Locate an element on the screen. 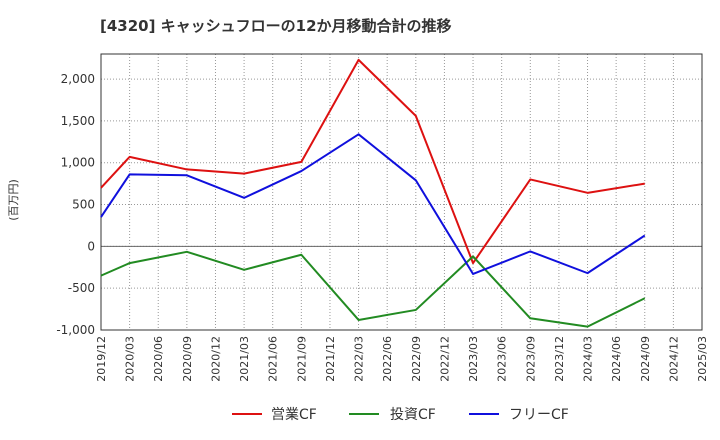  legend-label-operating-cf: 営業CF is located at coordinates (294, 415).